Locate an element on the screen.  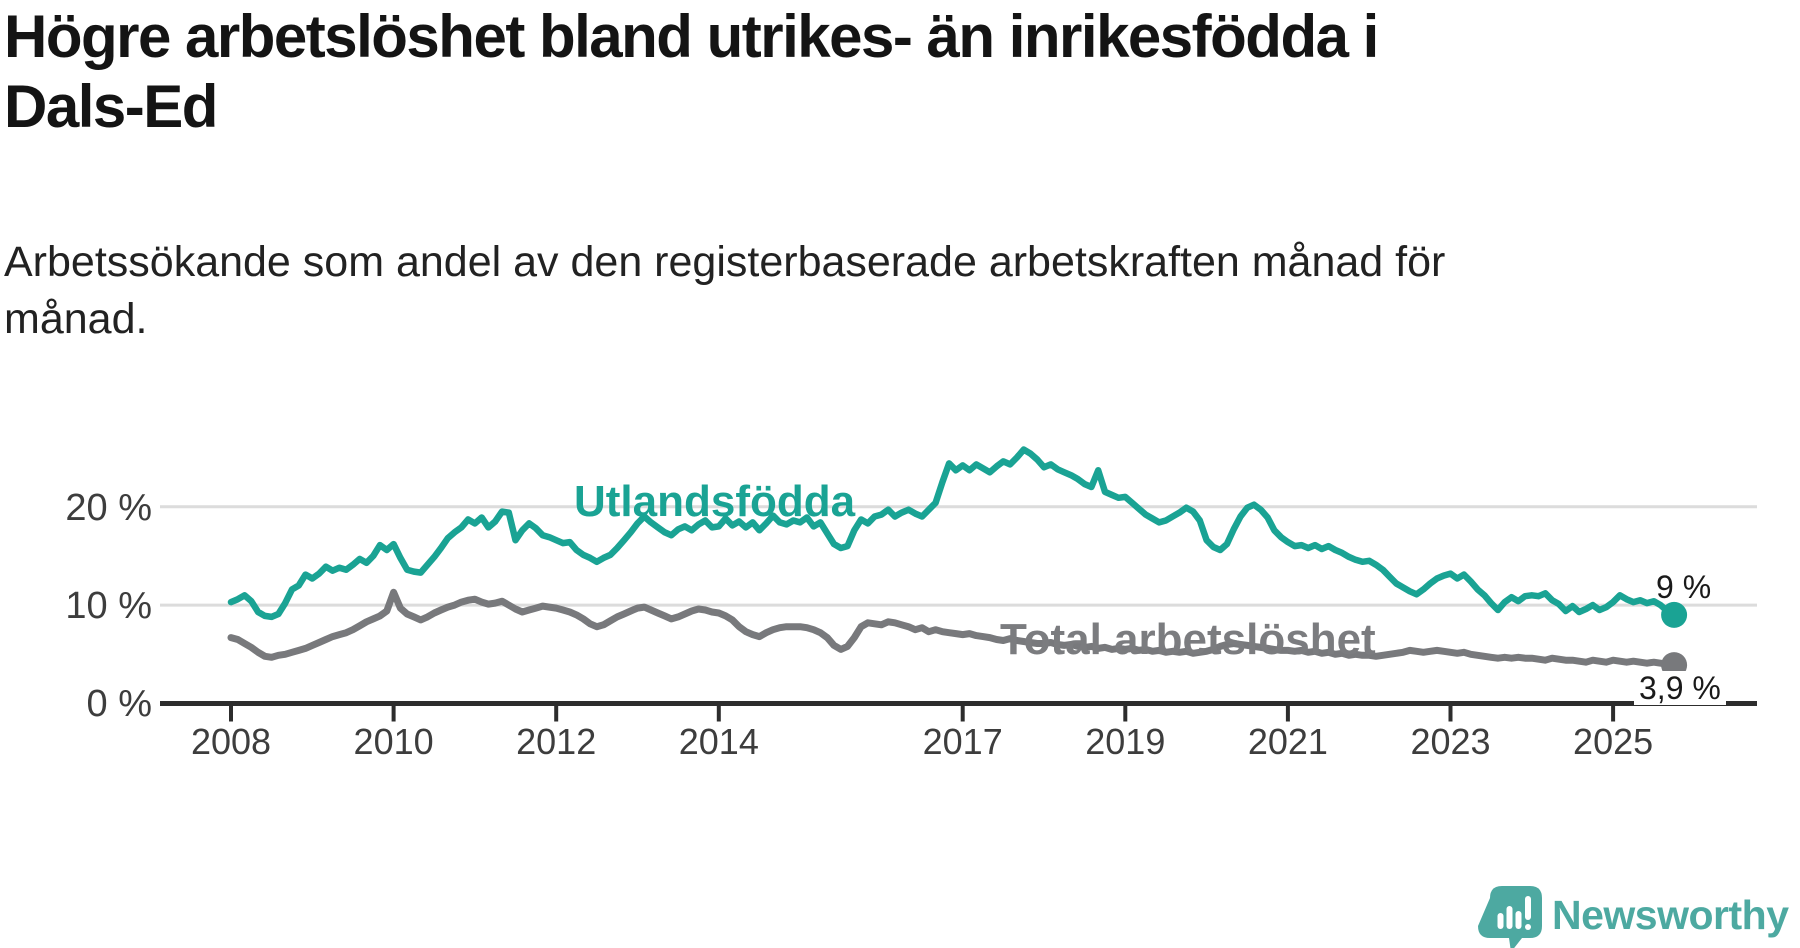
x-axis-tick-label-2017: 2017 is located at coordinates (962, 741).